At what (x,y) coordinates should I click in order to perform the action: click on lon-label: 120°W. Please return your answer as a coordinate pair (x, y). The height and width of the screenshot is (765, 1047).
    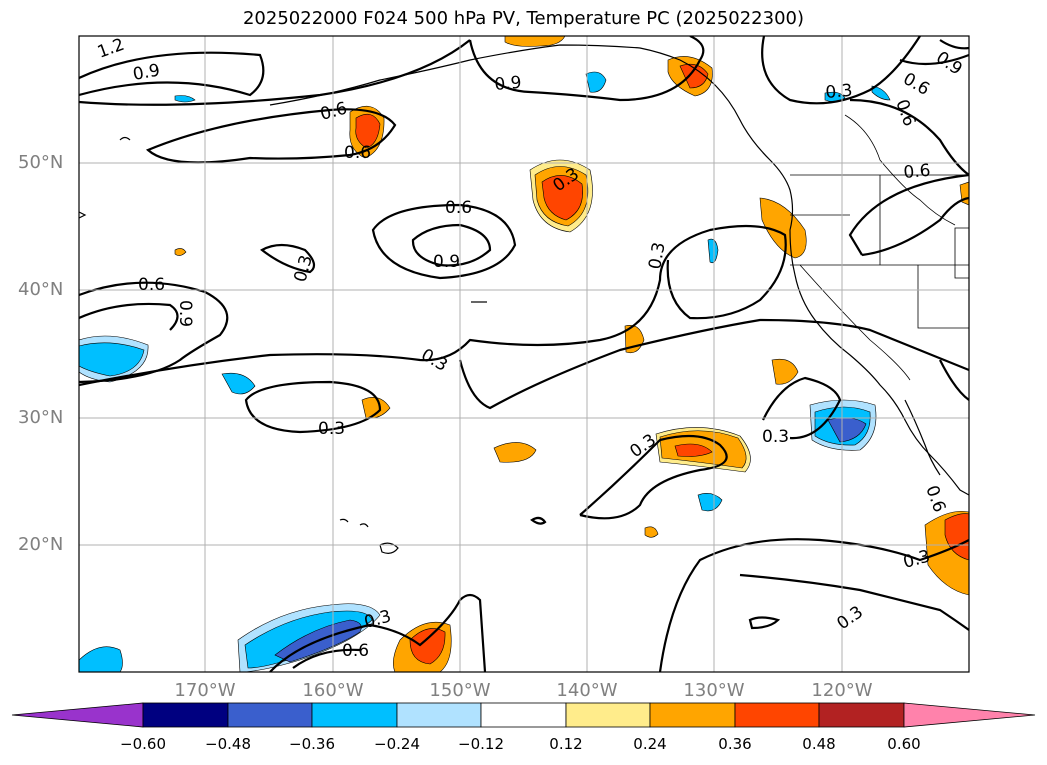
    Looking at the image, I should click on (842, 690).